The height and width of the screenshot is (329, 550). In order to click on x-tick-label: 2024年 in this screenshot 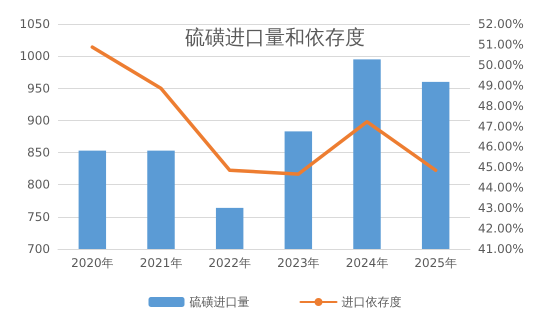, I will do `click(367, 263)`.